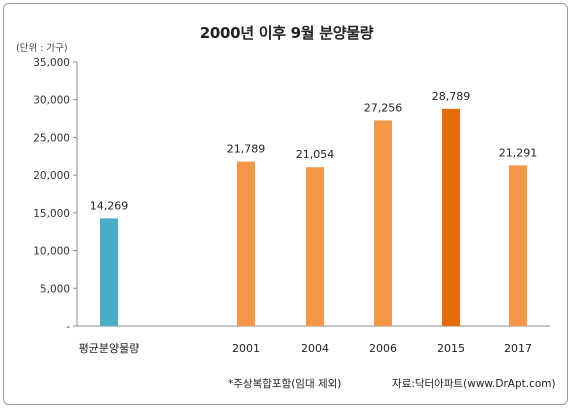  Describe the element at coordinates (518, 348) in the screenshot. I see `x-tick-label: 2017` at that location.